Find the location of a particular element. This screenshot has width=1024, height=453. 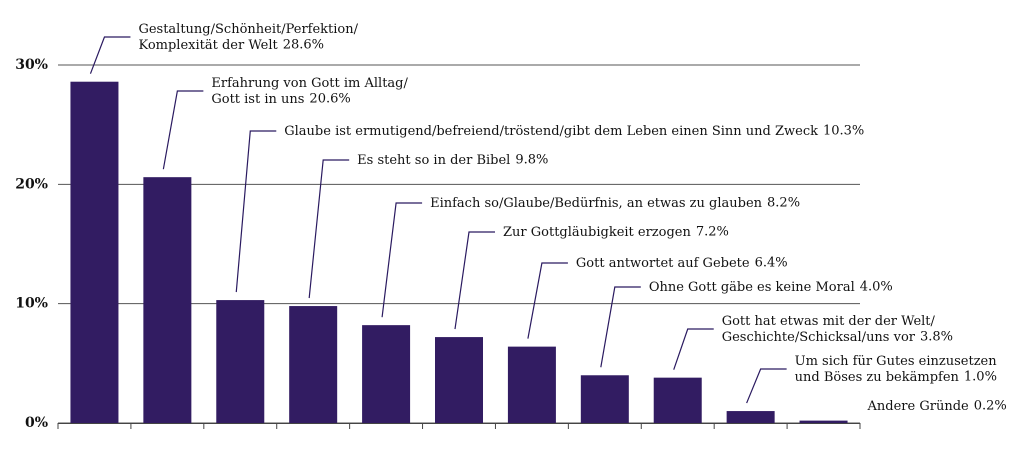

y-tick-label: 20% is located at coordinates (31, 184).